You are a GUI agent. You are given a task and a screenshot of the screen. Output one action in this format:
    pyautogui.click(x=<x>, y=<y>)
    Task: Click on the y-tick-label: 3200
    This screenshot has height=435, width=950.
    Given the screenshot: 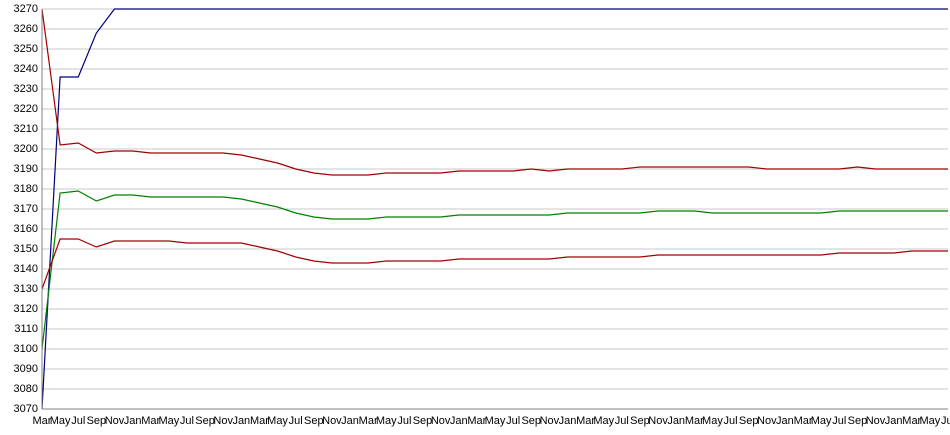 What is the action you would take?
    pyautogui.click(x=26, y=149)
    